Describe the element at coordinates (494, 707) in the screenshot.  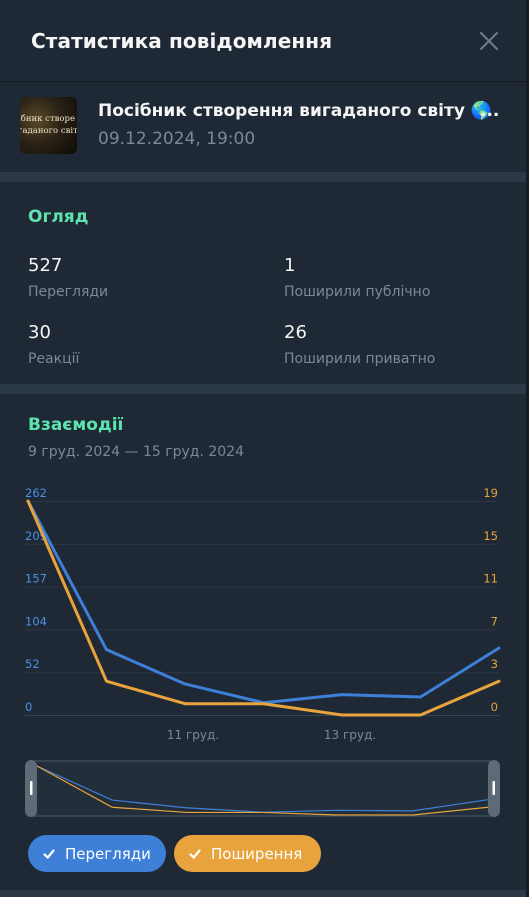
I see `right-axis-tick: 0` at that location.